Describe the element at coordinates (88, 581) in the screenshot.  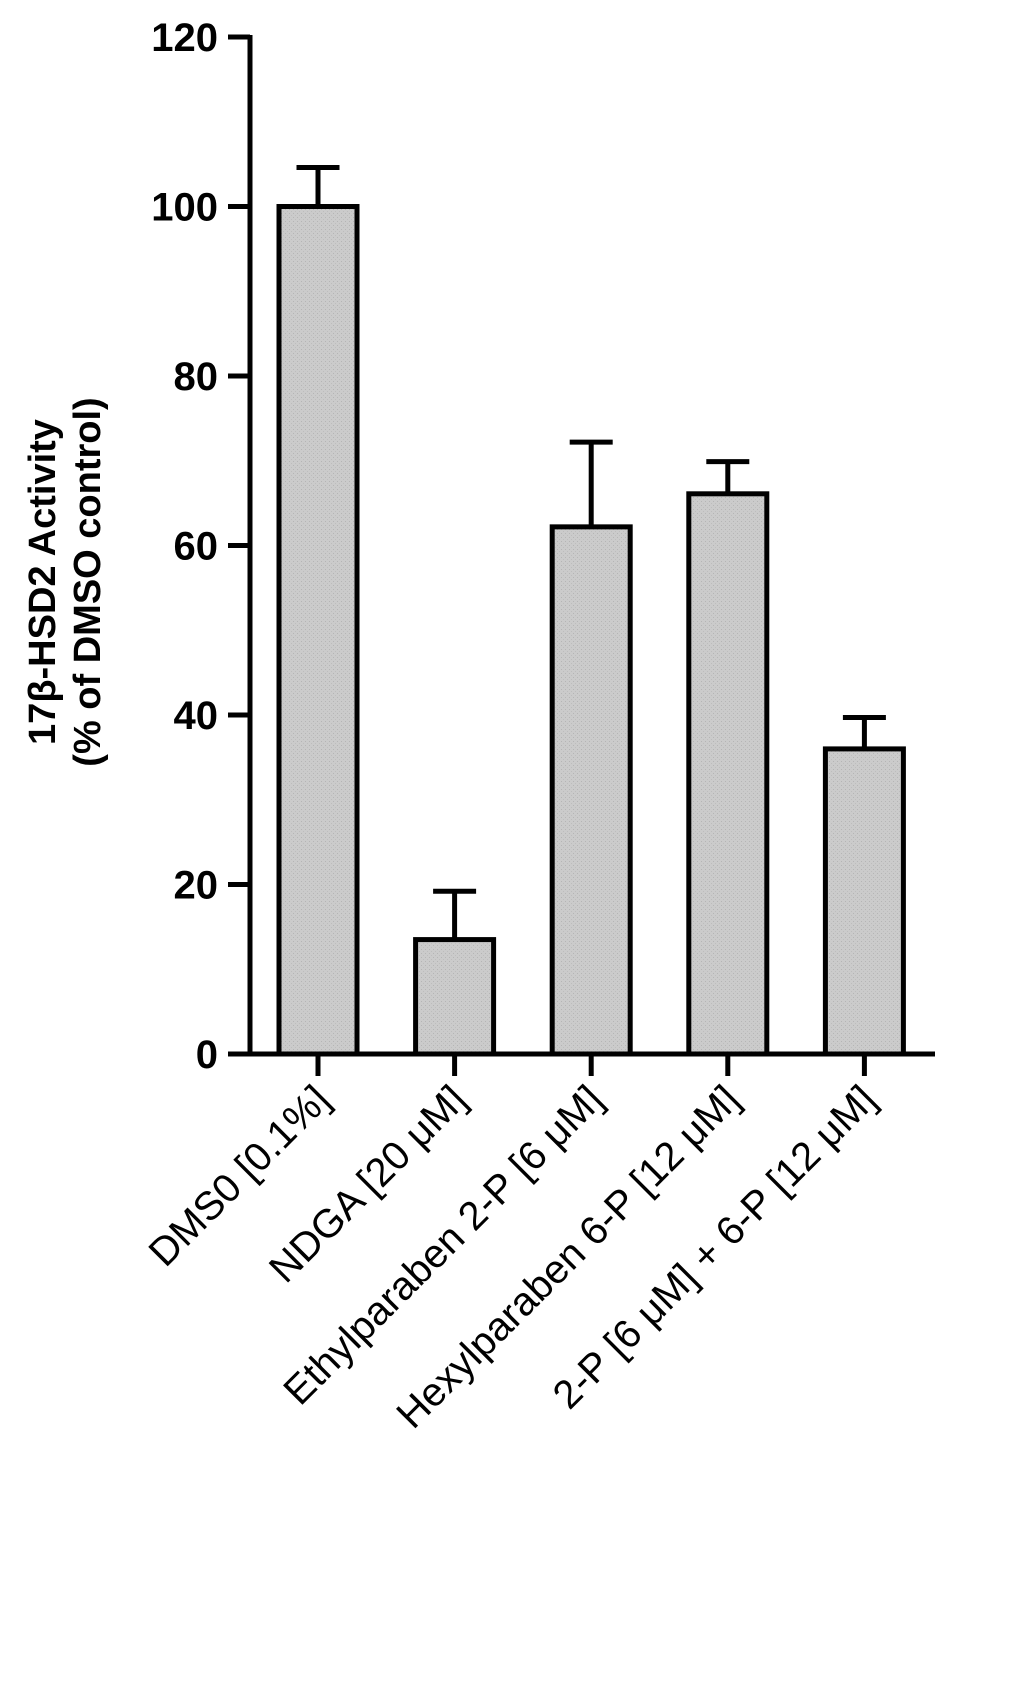
I see `y-axis-label-line-2: (% of DMSO control)` at that location.